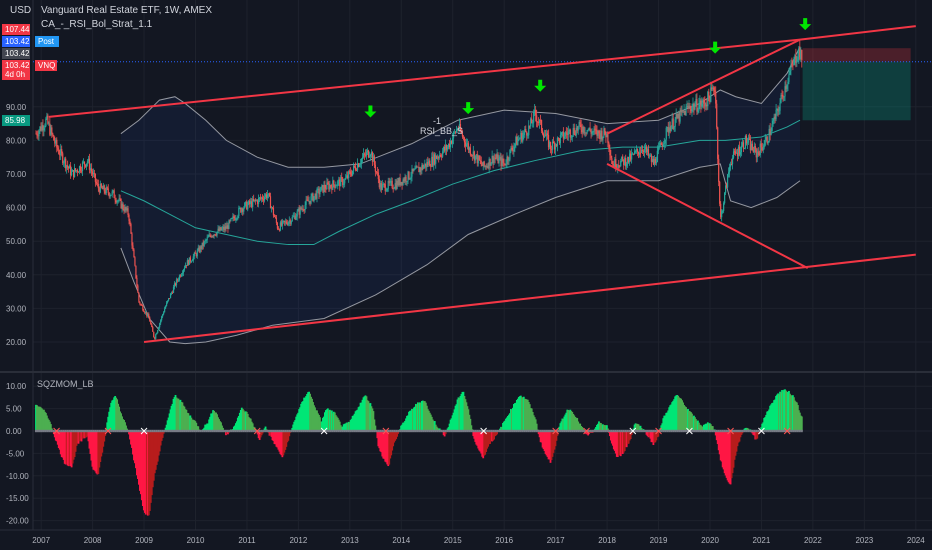 This screenshot has width=932, height=550. What do you see at coordinates (65, 384) in the screenshot?
I see `sub-pane-label: SQZMOM_LB` at bounding box center [65, 384].